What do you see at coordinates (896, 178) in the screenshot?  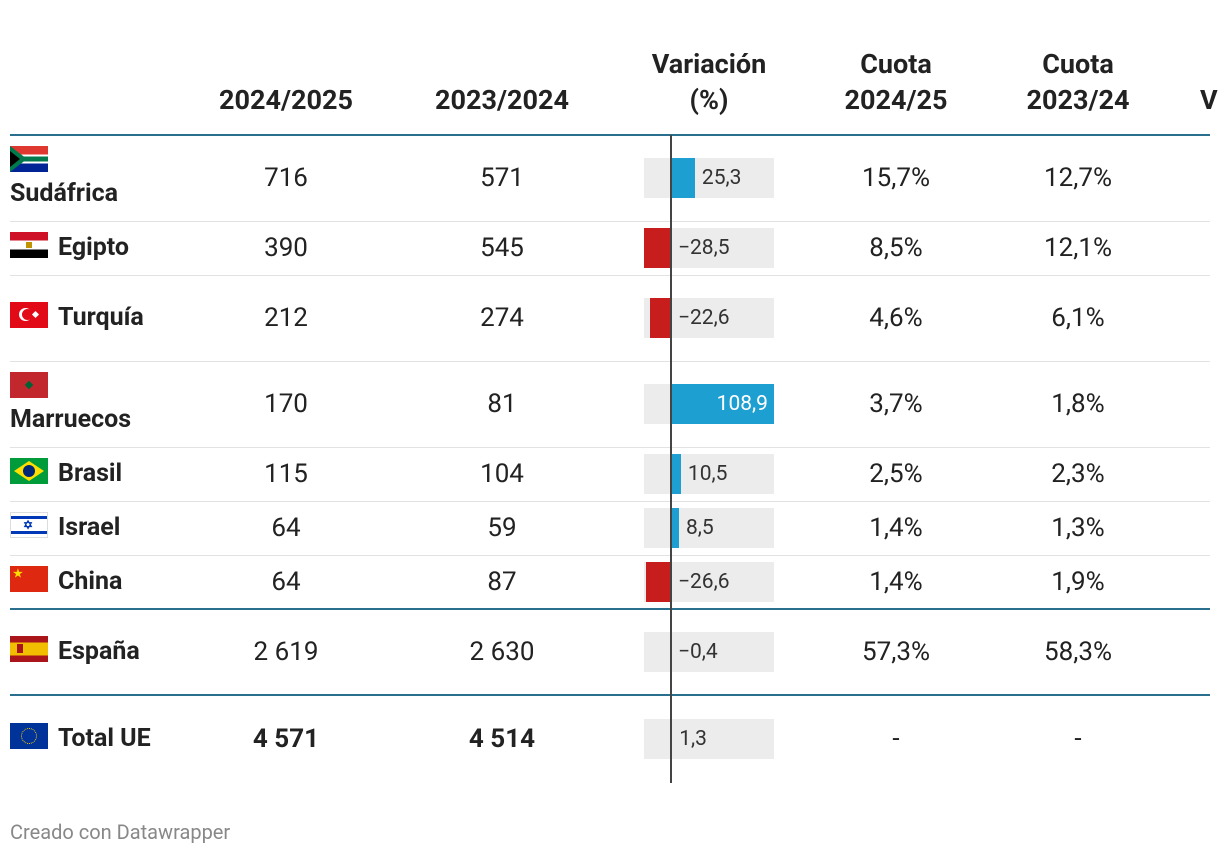 I see `share-cell: 15,7%` at bounding box center [896, 178].